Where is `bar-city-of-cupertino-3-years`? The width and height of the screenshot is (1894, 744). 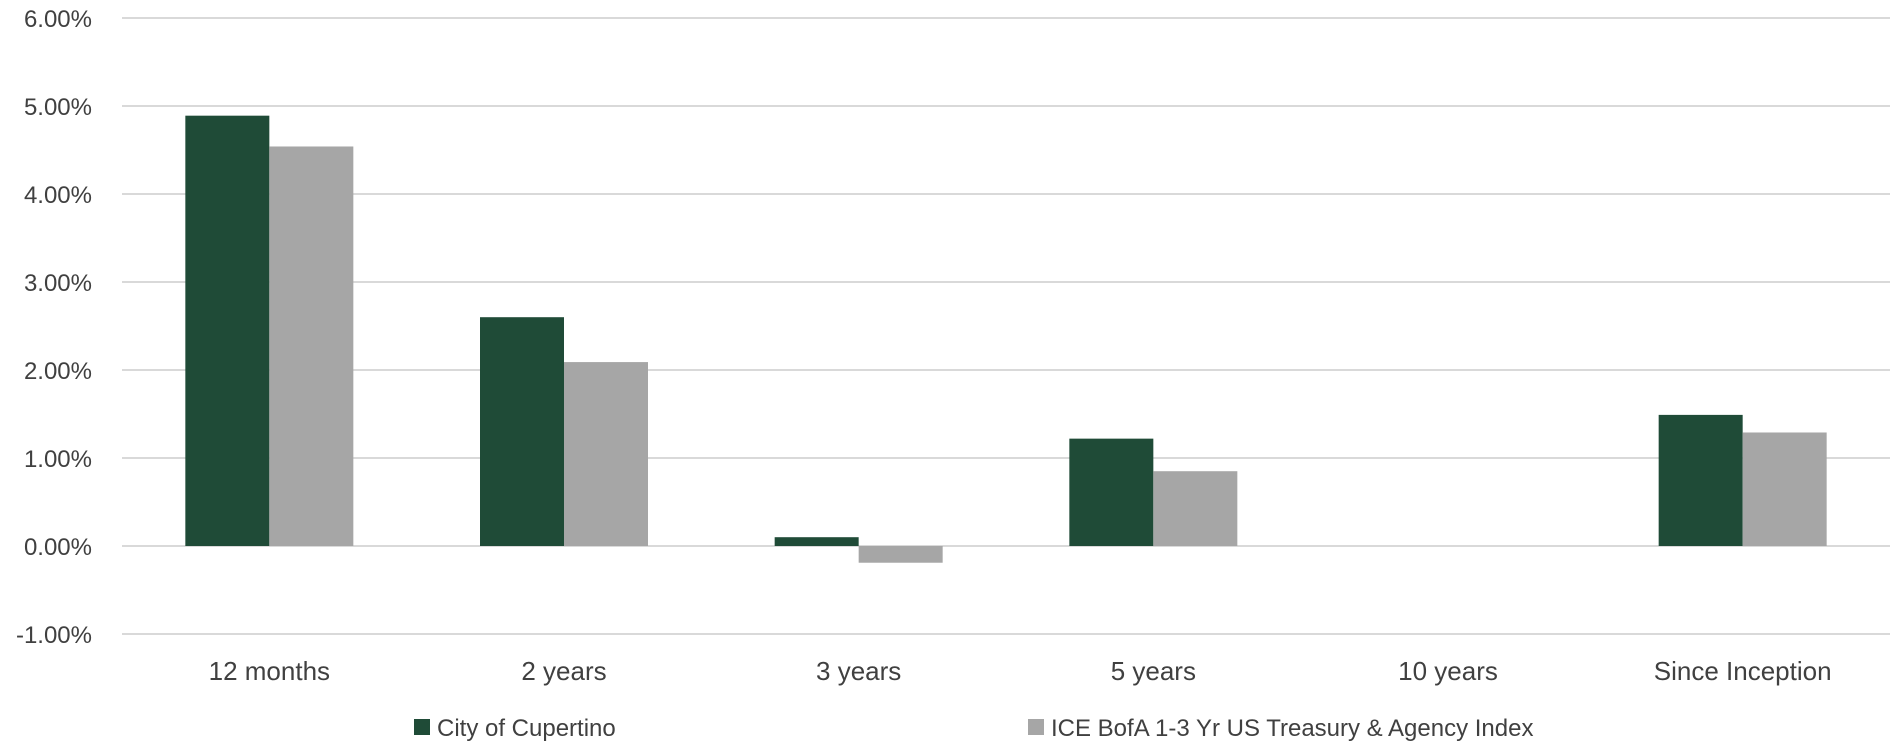 bar-city-of-cupertino-3-years is located at coordinates (816, 541).